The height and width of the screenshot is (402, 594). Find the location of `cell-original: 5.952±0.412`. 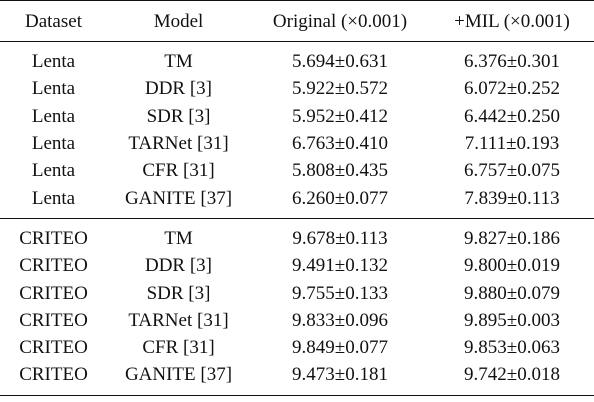

cell-original: 5.952±0.412 is located at coordinates (340, 116).